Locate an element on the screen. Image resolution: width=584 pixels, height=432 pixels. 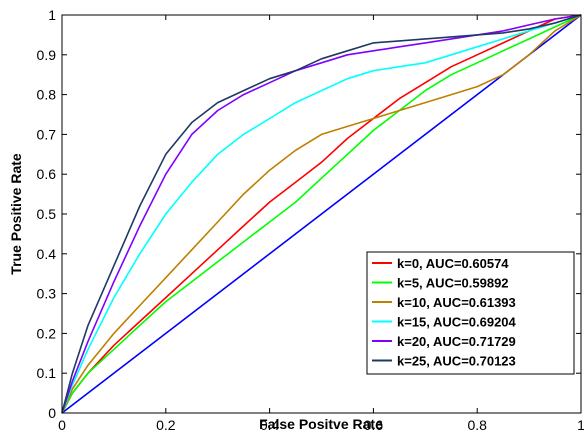
y-axis-title: True Positive Rate is located at coordinates (16, 214).